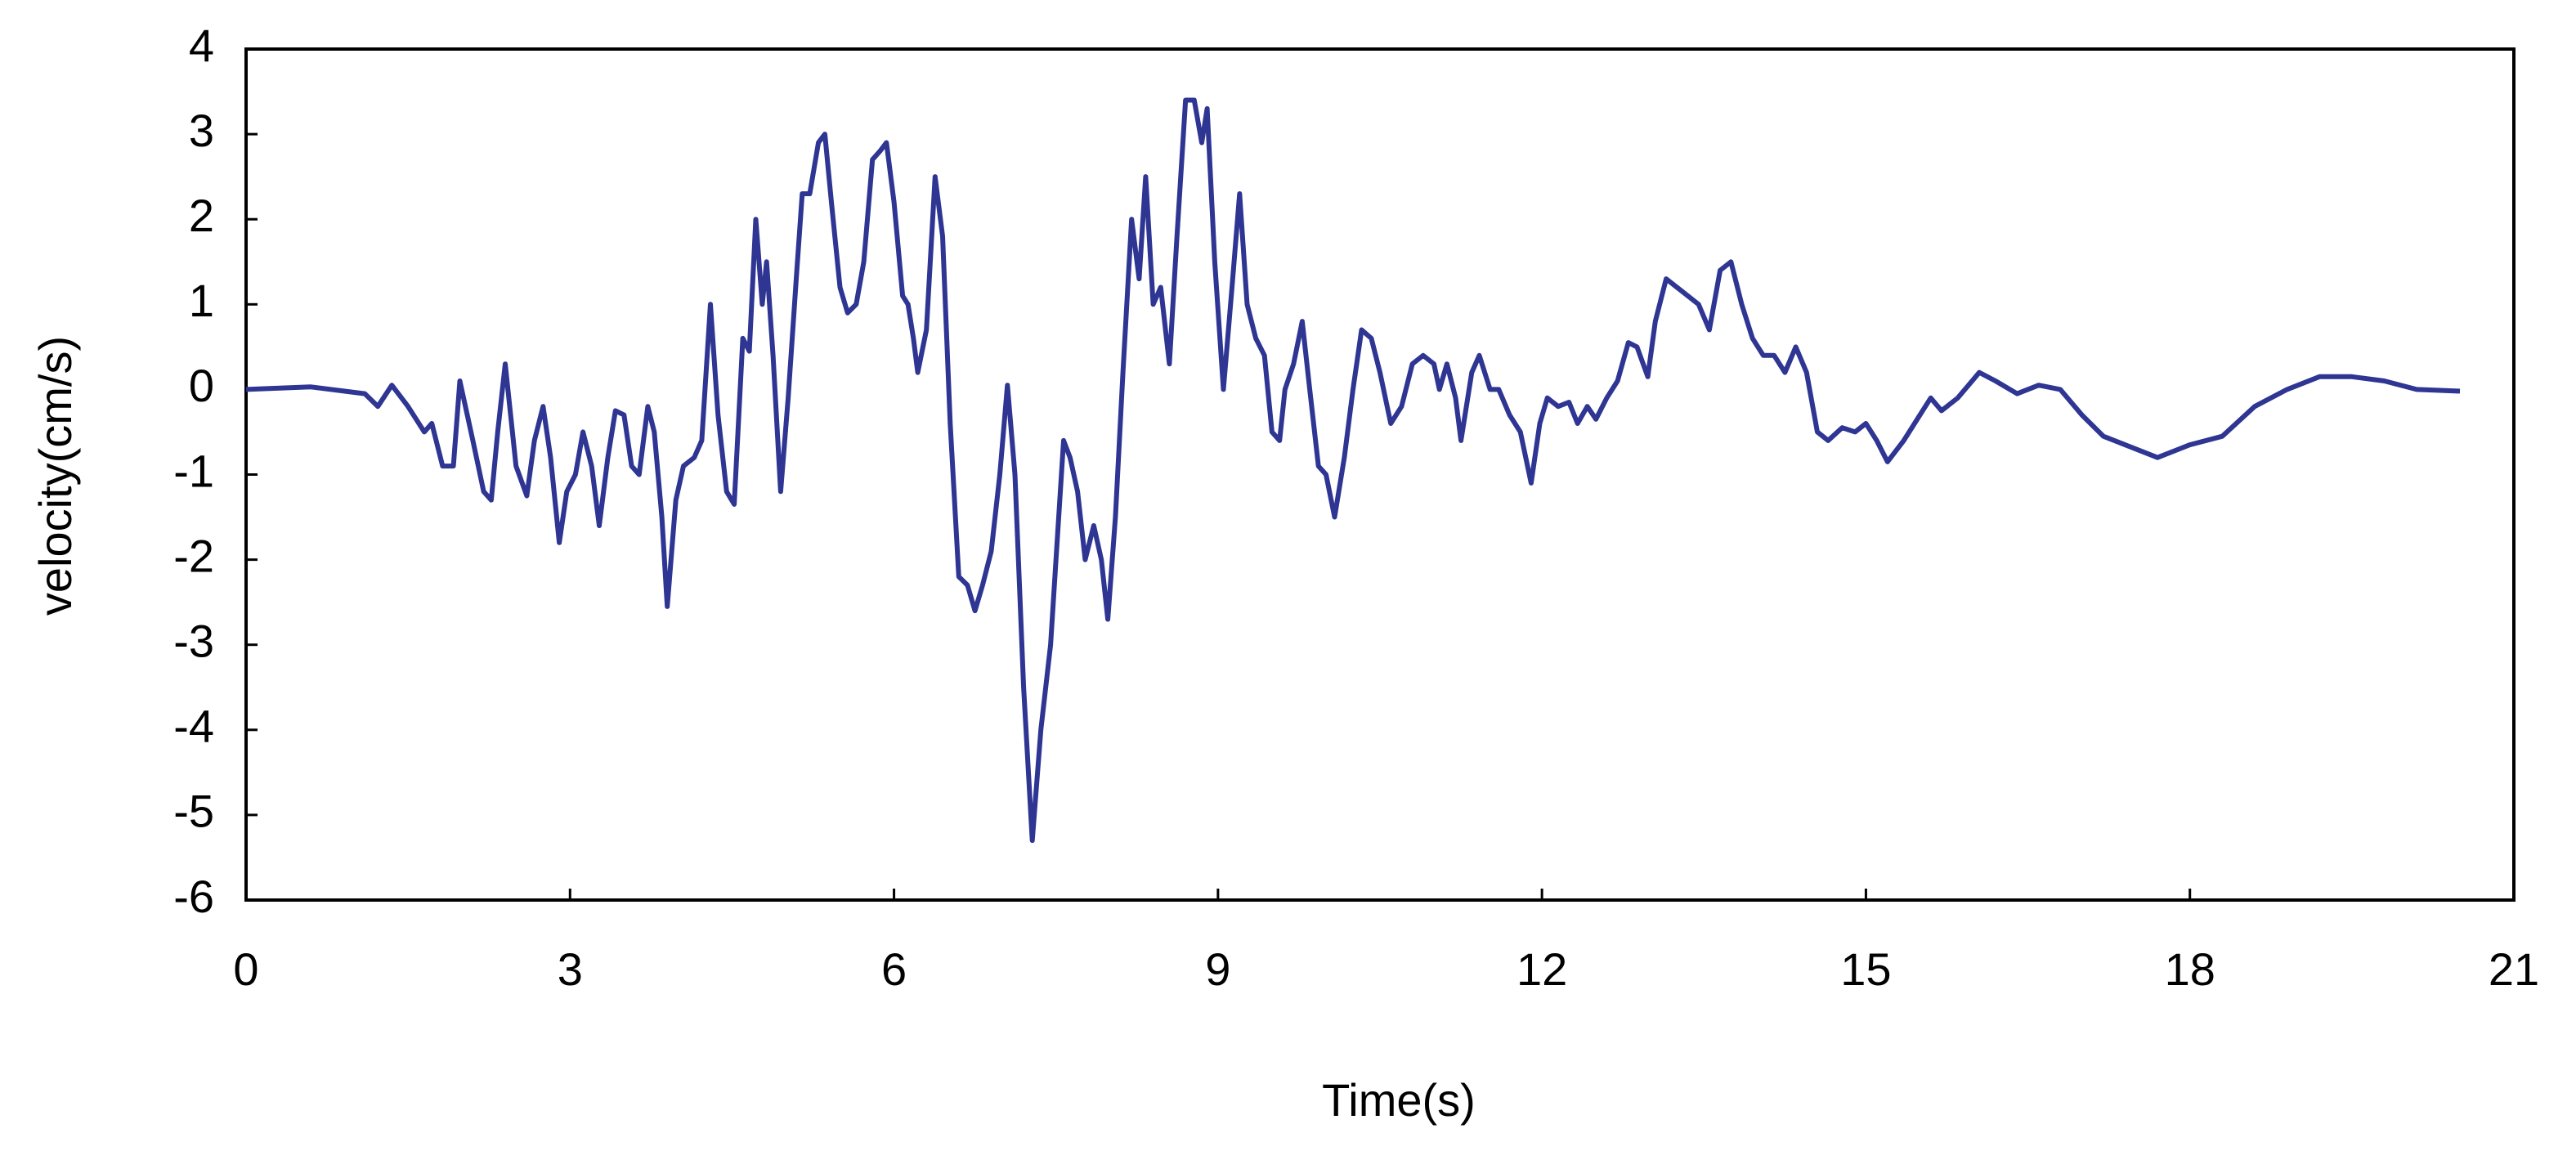 Image resolution: width=2576 pixels, height=1169 pixels. Describe the element at coordinates (194, 896) in the screenshot. I see `y-tick-label: -6` at that location.